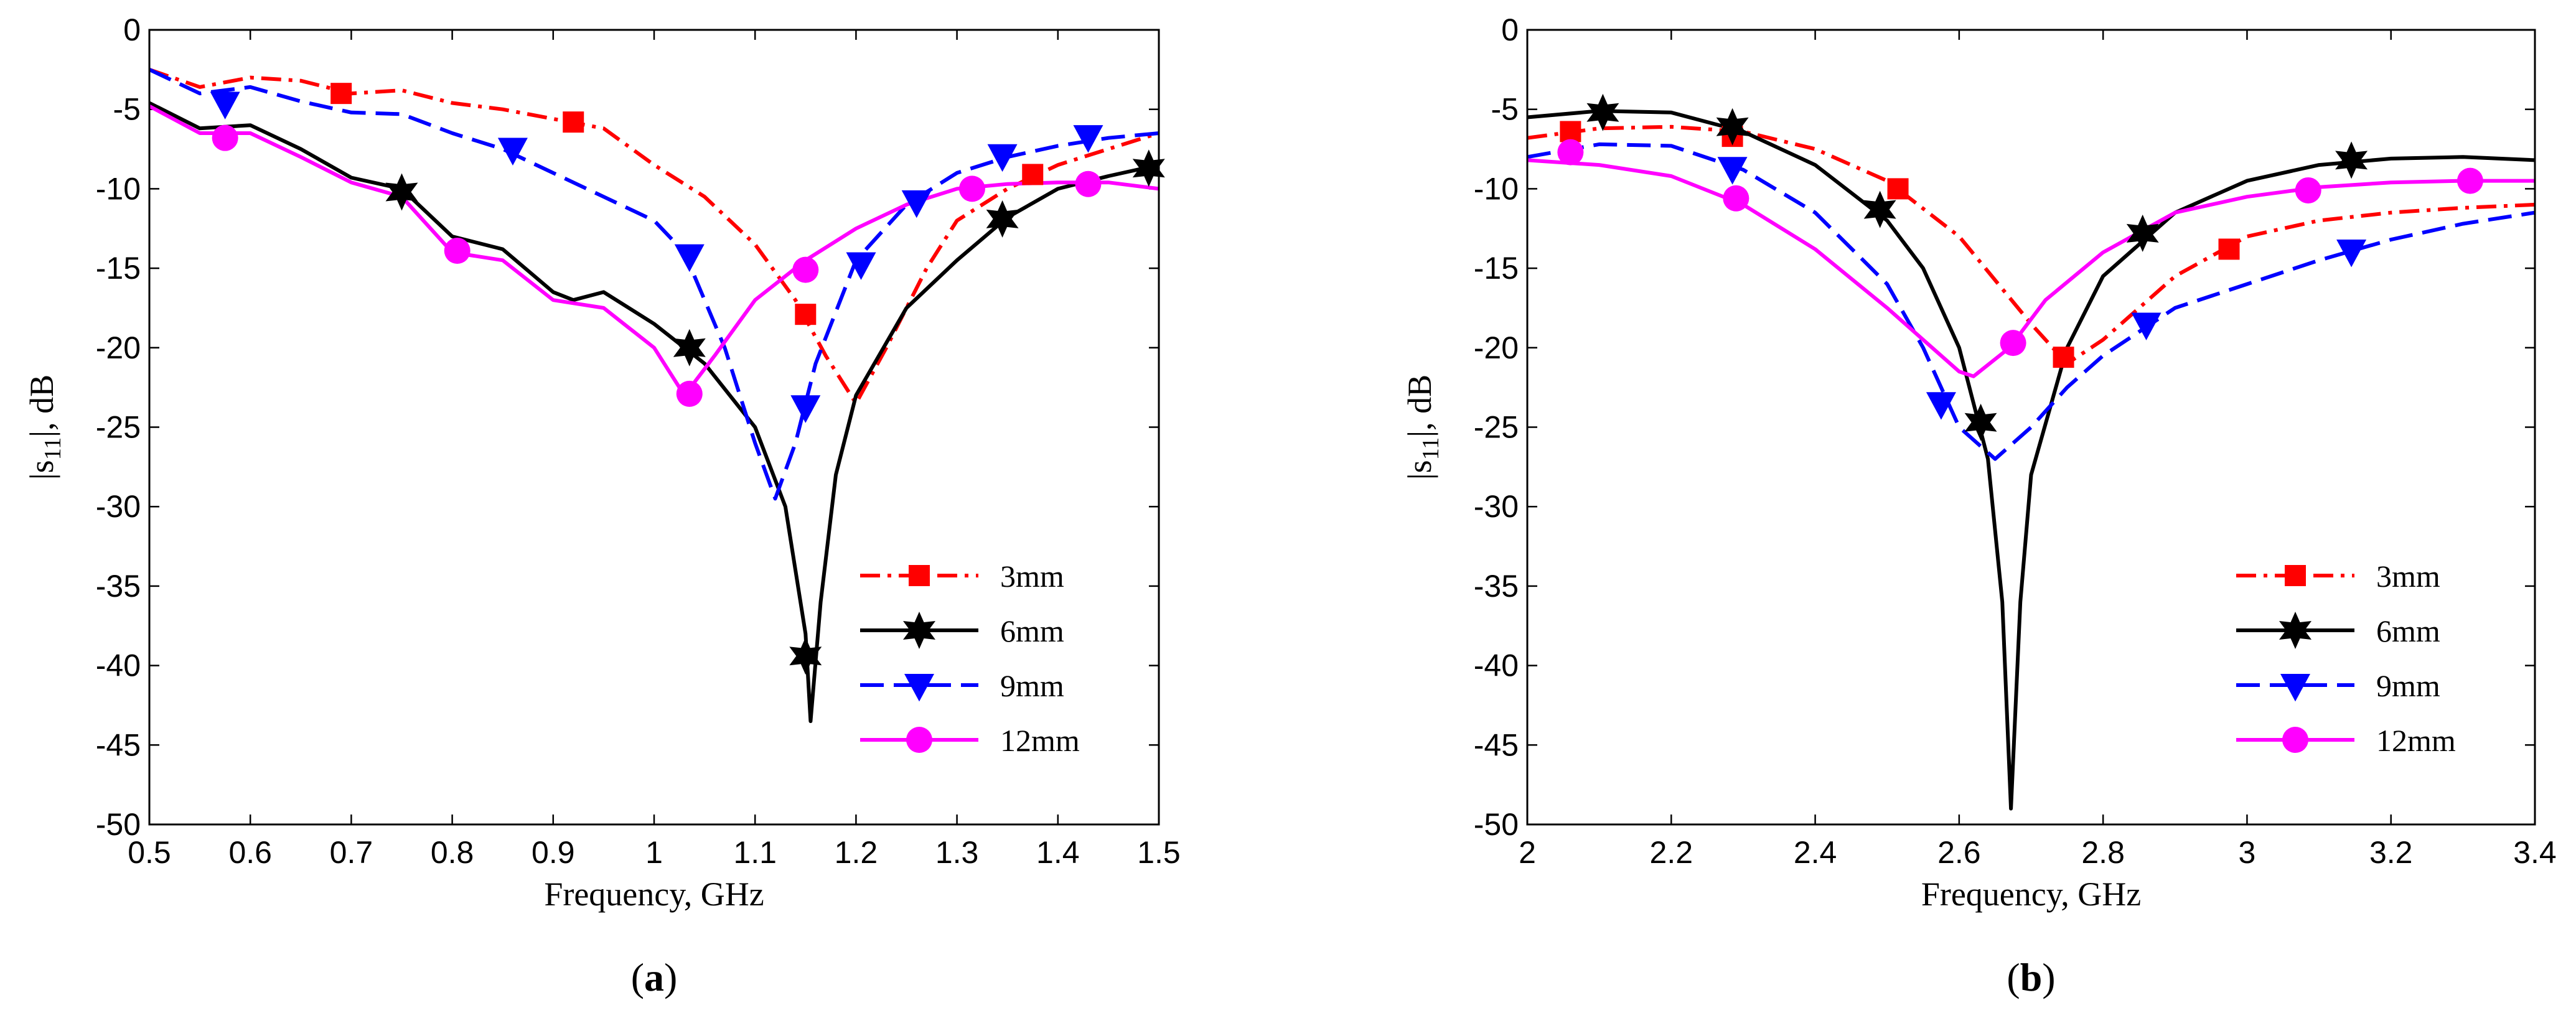 This screenshot has width=2576, height=1013. Describe the element at coordinates (41, 406) in the screenshot. I see `panel-a-y-label-tail: |, dB` at that location.